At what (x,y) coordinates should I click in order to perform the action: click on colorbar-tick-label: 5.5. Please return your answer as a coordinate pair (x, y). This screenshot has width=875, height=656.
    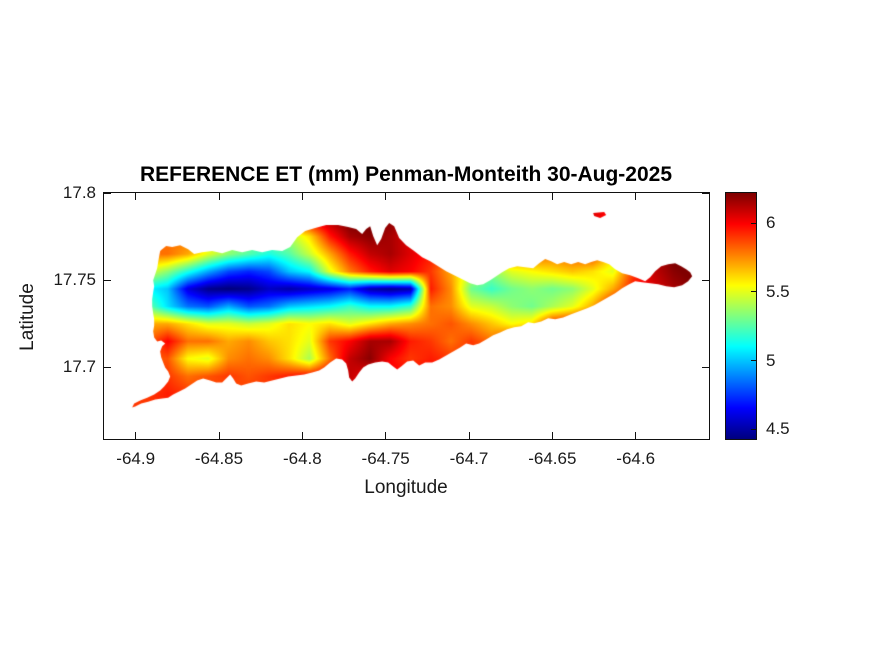
    Looking at the image, I should click on (778, 291).